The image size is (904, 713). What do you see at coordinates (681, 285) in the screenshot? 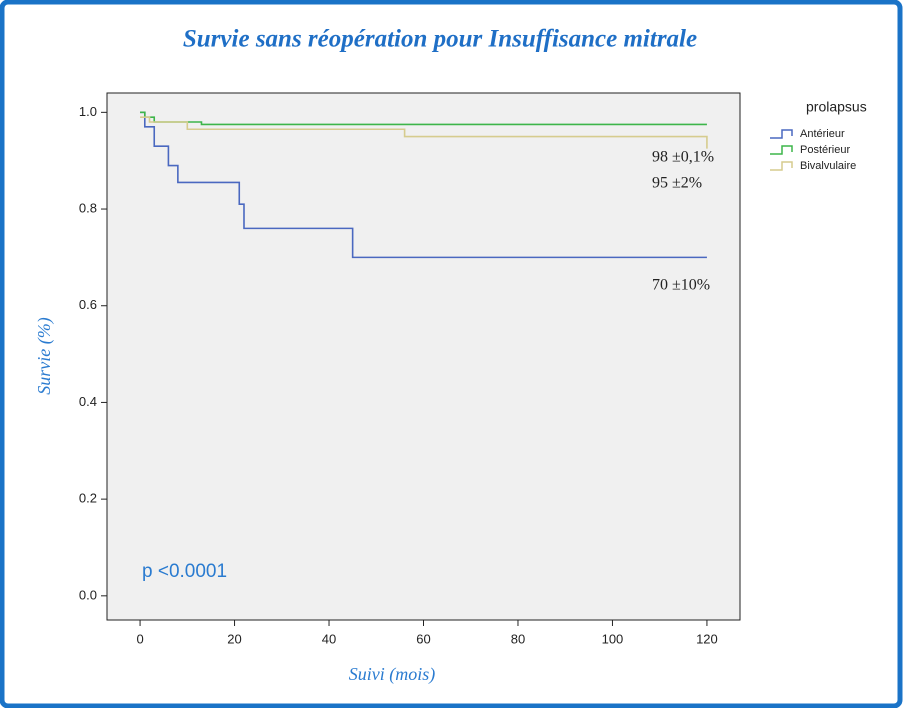
I see `annotation: 70 ±10%` at bounding box center [681, 285].